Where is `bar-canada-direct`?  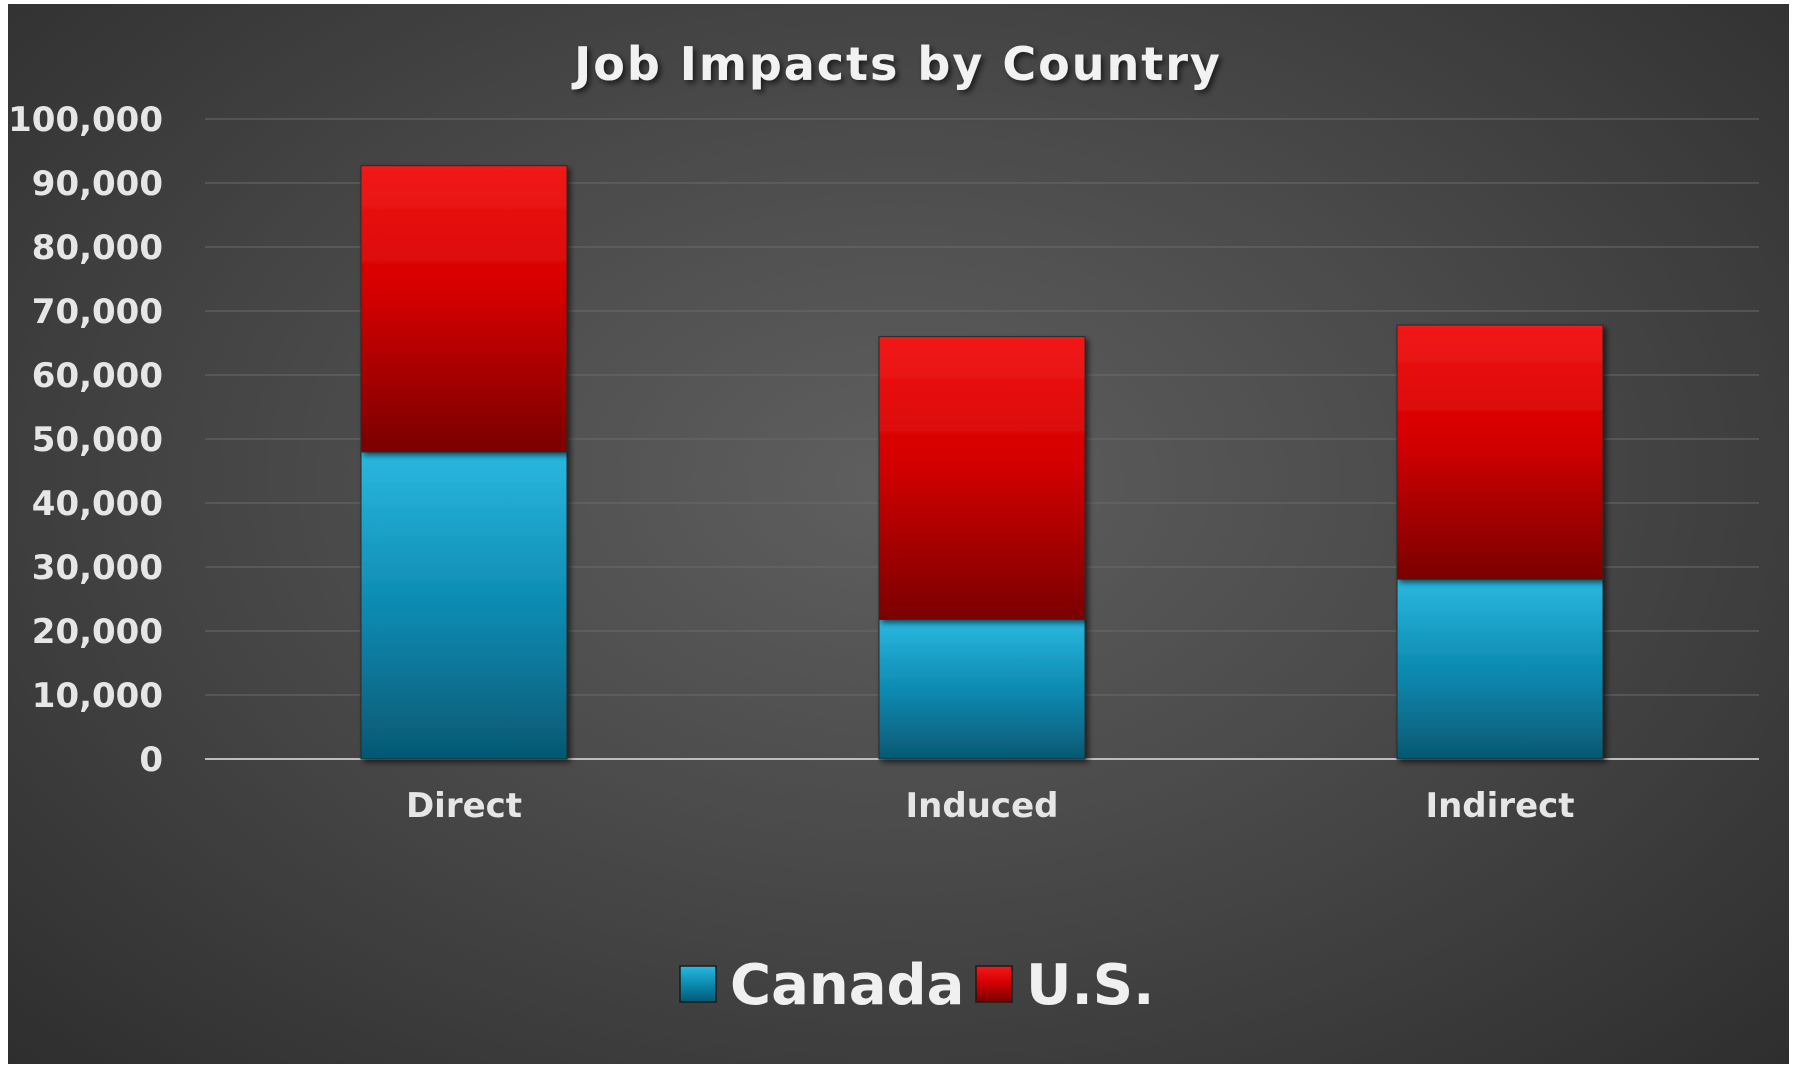
bar-canada-direct is located at coordinates (464, 605).